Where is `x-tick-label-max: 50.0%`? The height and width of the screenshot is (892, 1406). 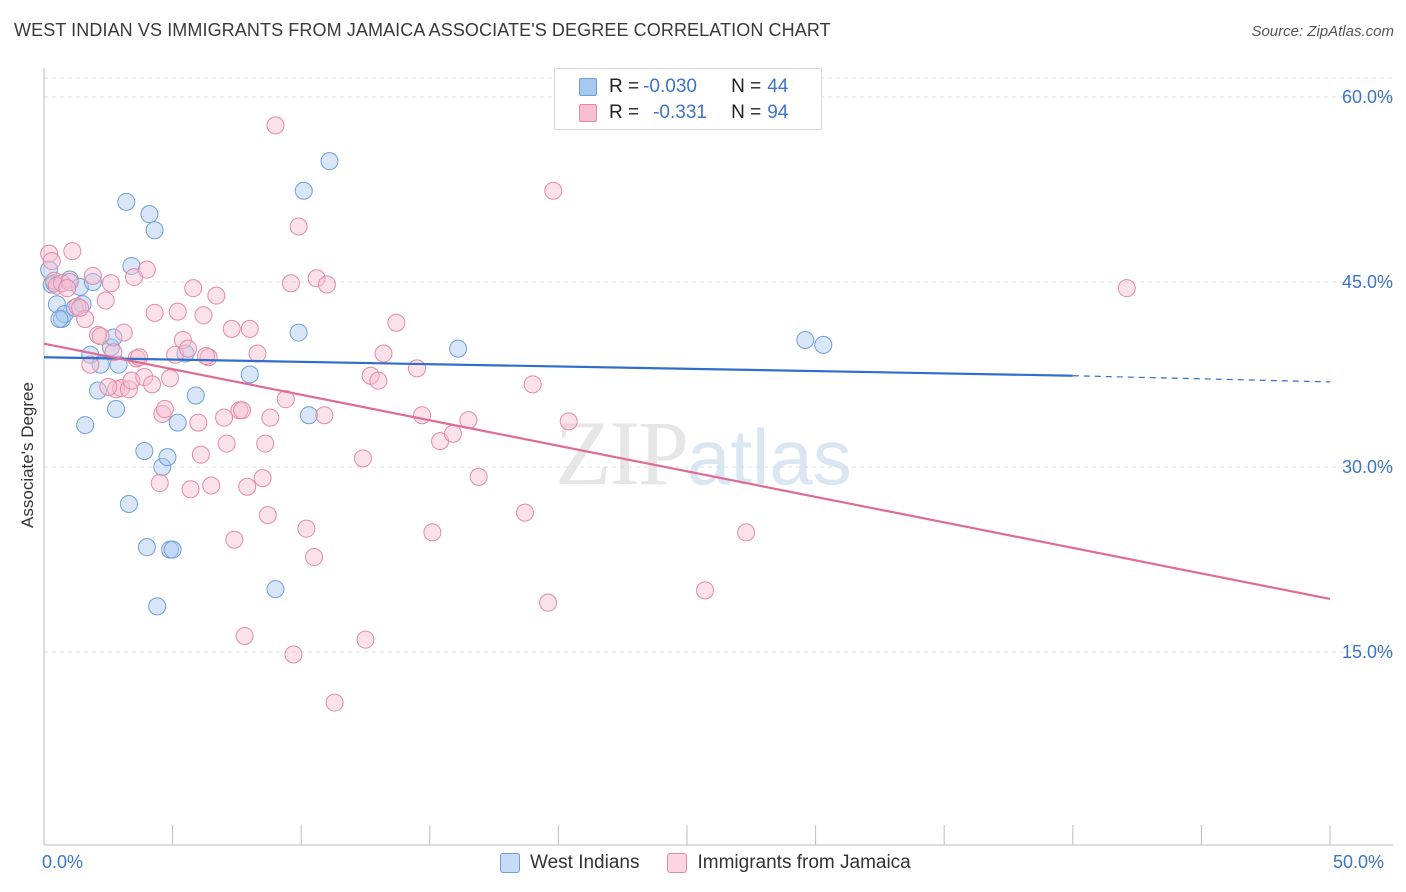 x-tick-label-max: 50.0% is located at coordinates (1359, 862).